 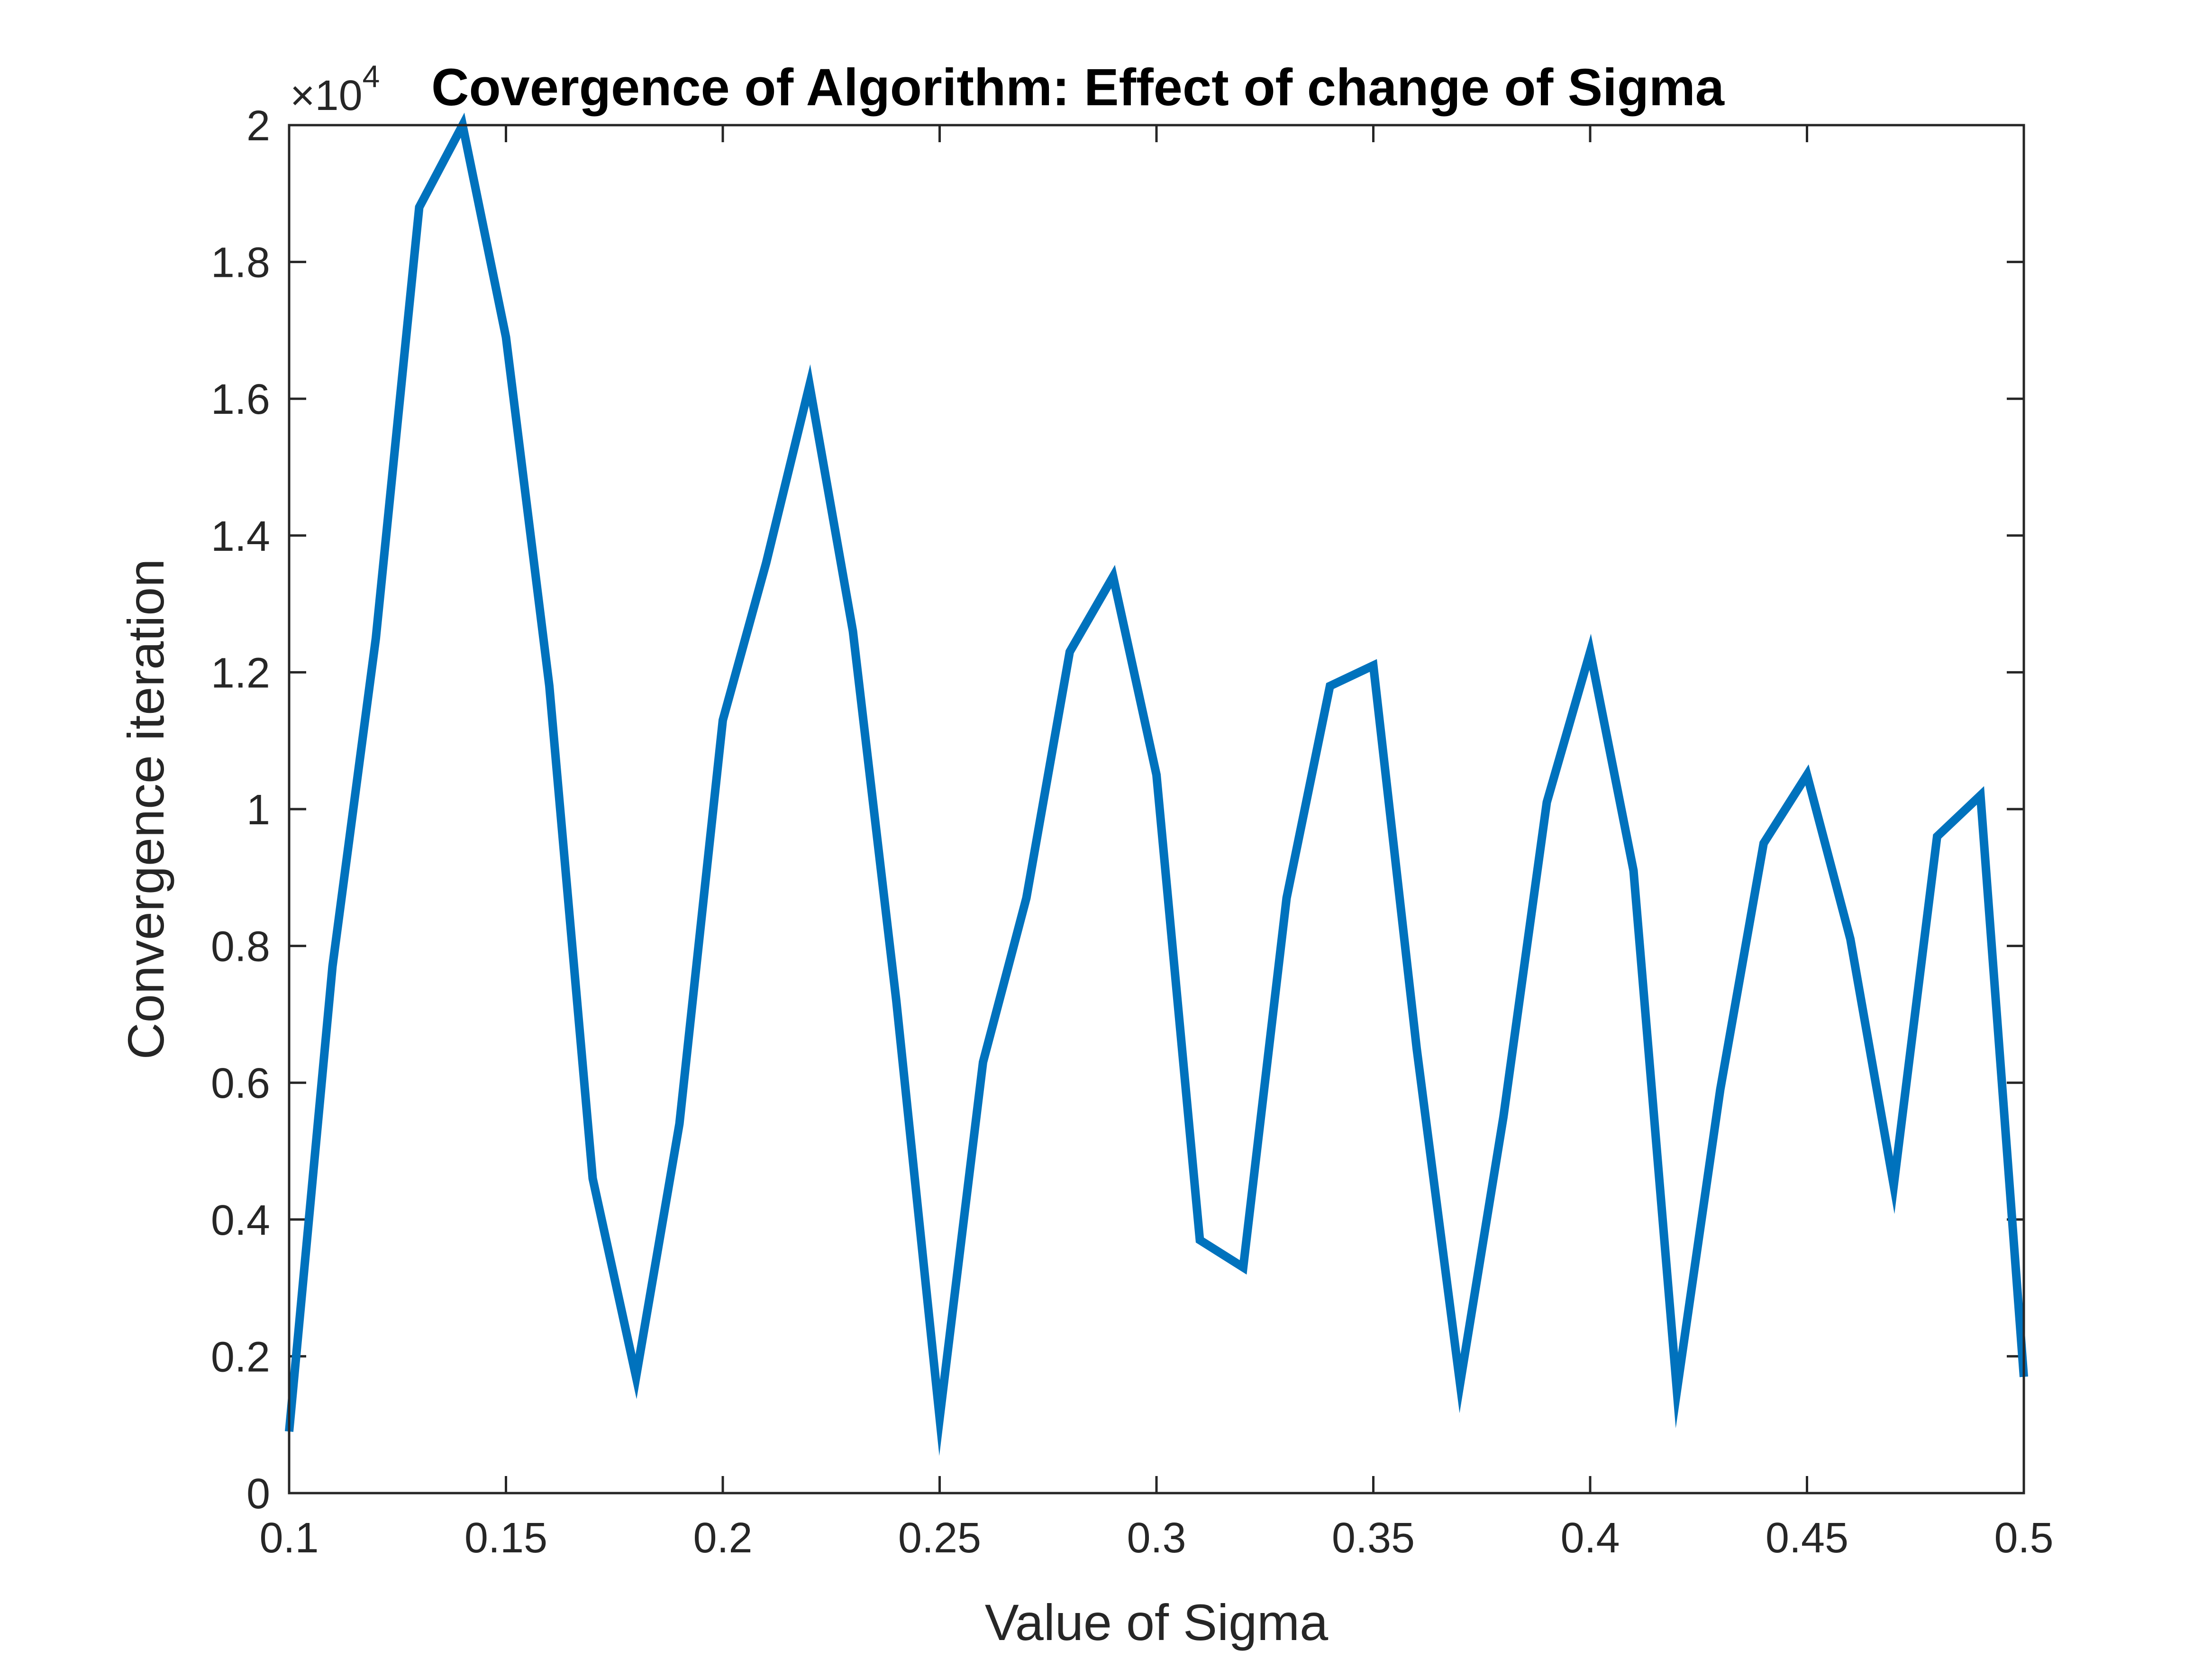 I want to click on x-tick-label: 0.4, so click(x=1590, y=1538).